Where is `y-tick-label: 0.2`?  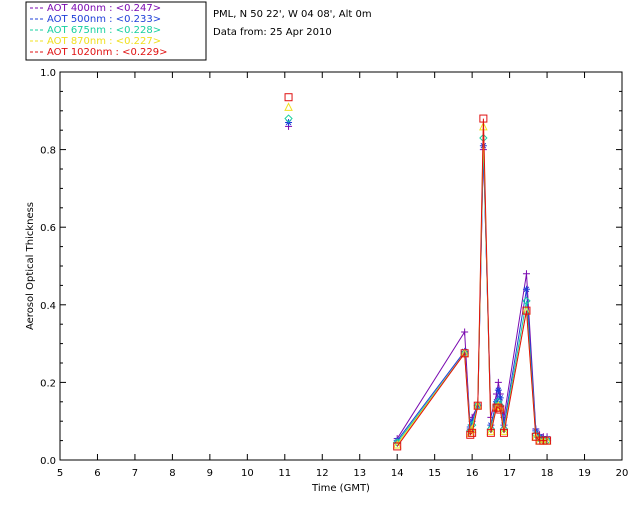
y-tick-label: 0.2 is located at coordinates (48, 383).